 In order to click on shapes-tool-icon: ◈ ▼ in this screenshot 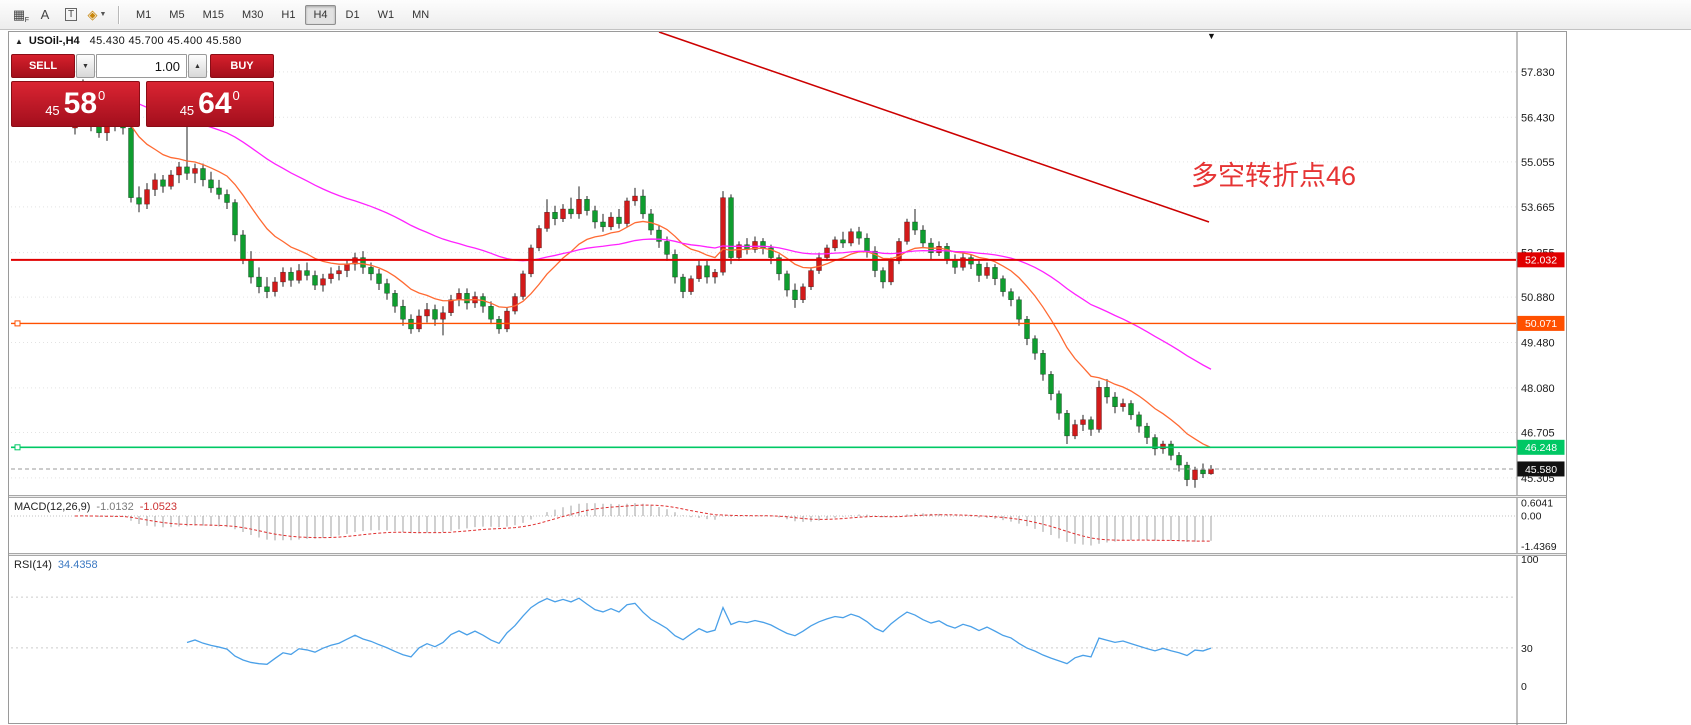, I will do `click(97, 15)`.